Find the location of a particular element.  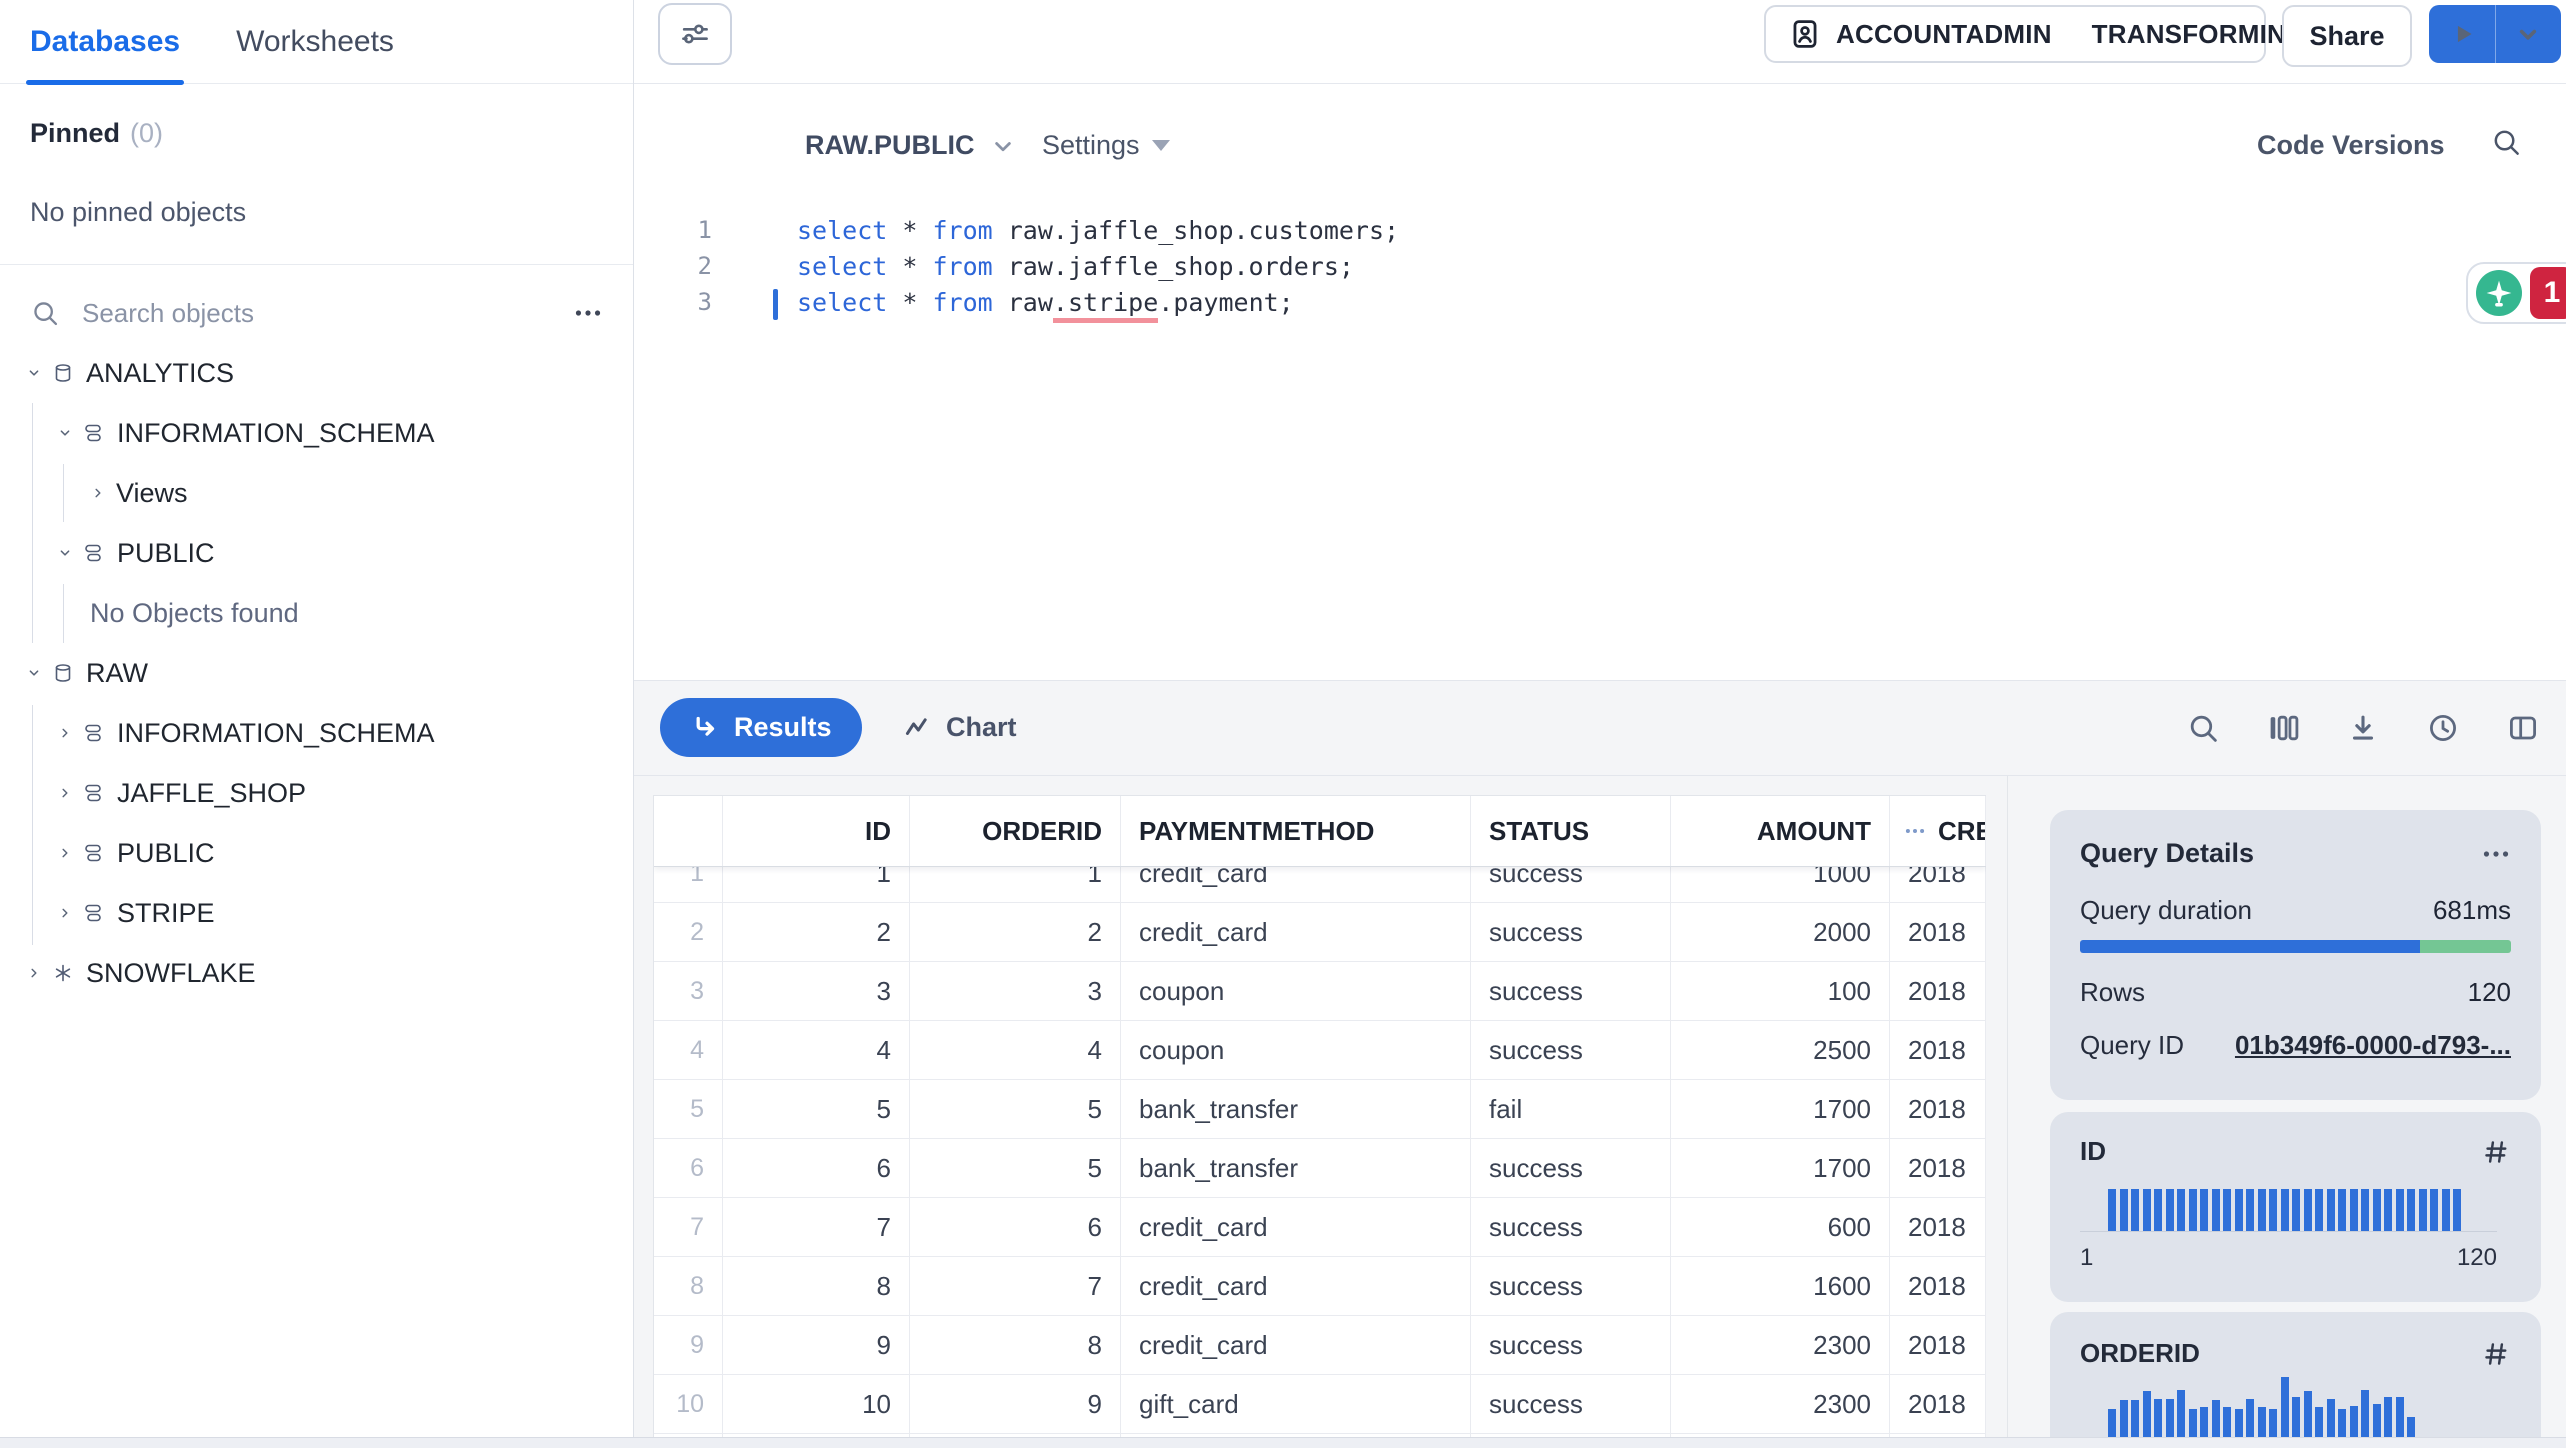

table-row-1: 1 1 1 credit_card success 1000 2018 is located at coordinates (1320, 885).